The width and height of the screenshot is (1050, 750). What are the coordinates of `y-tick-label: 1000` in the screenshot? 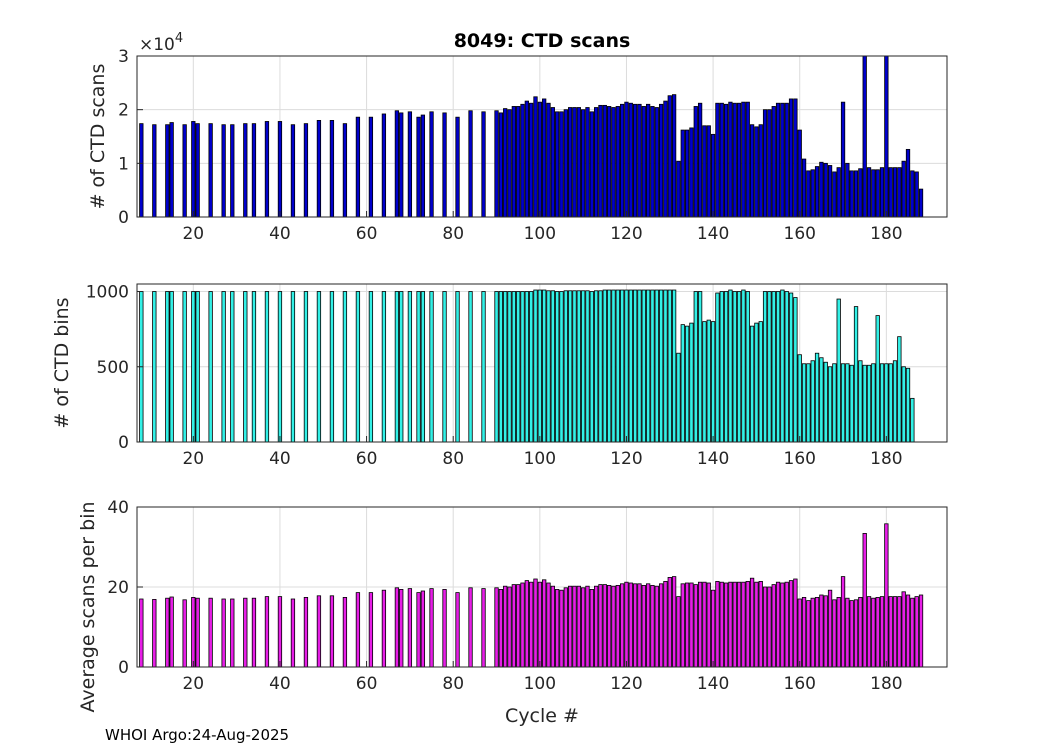 It's located at (107, 293).